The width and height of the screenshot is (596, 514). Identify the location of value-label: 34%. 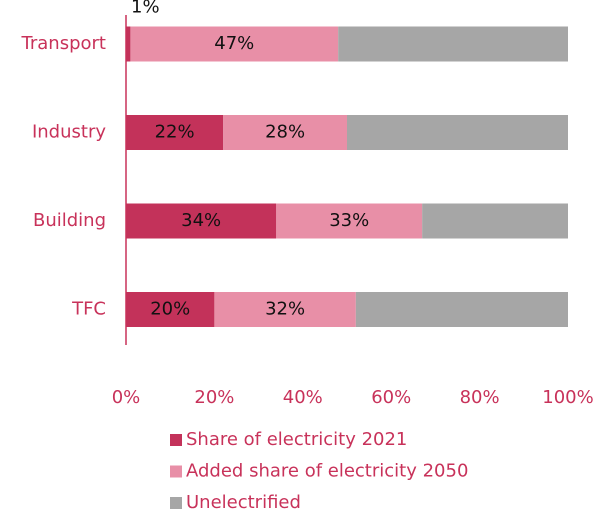
(201, 220).